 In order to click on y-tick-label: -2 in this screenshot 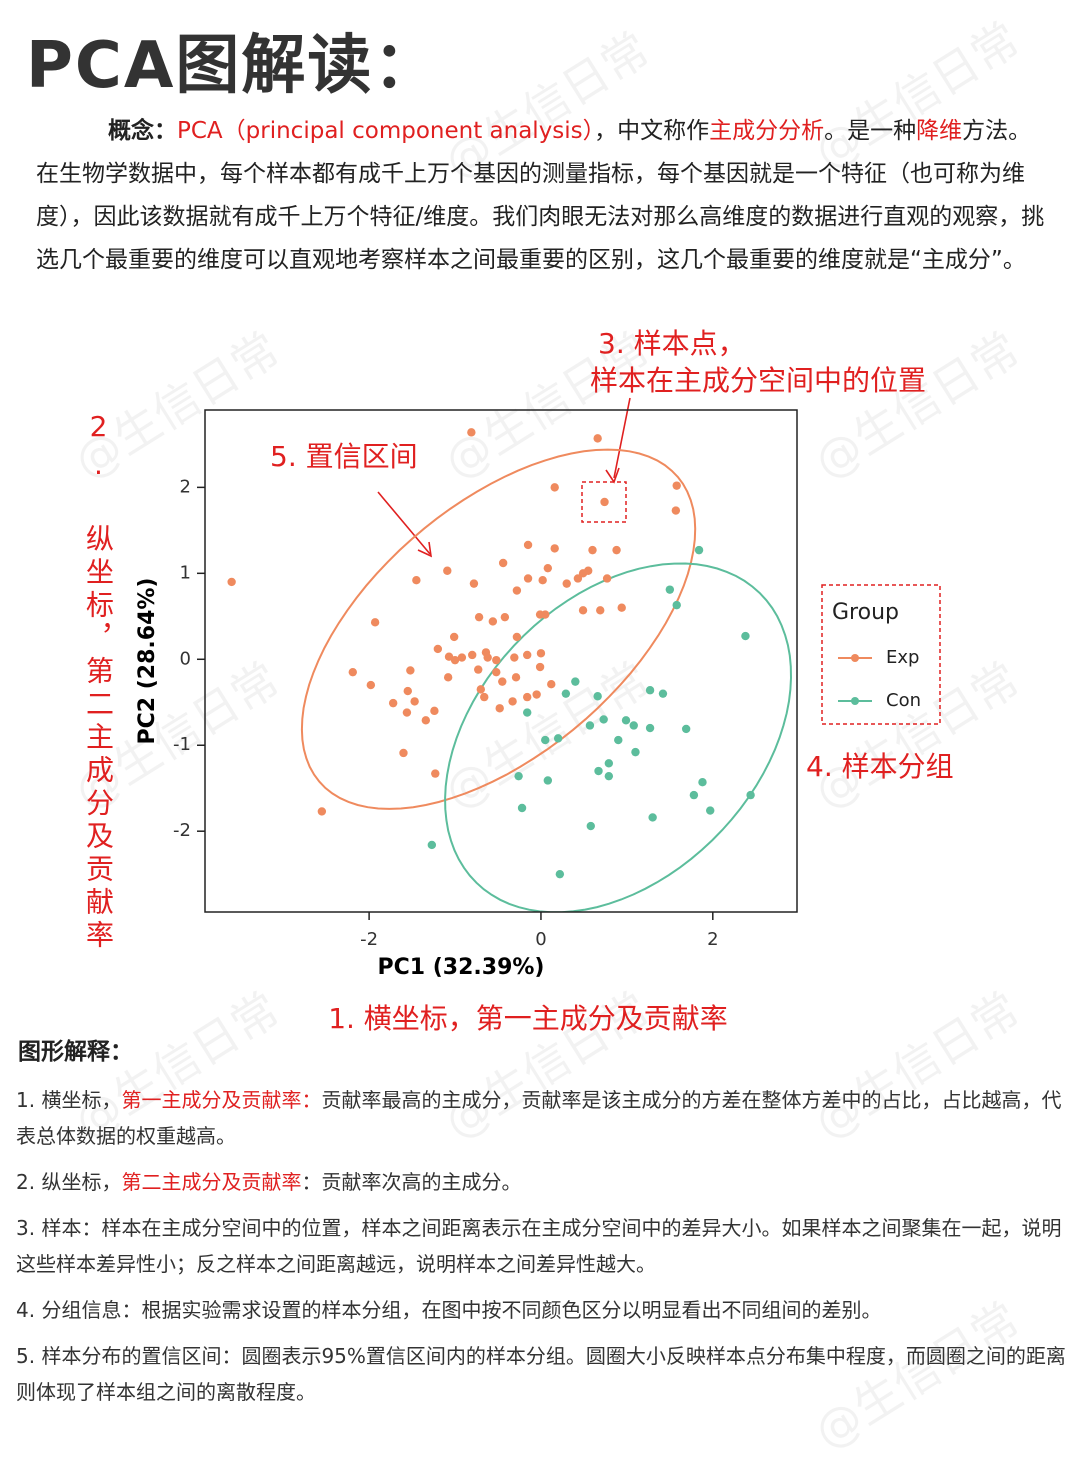, I will do `click(182, 830)`.